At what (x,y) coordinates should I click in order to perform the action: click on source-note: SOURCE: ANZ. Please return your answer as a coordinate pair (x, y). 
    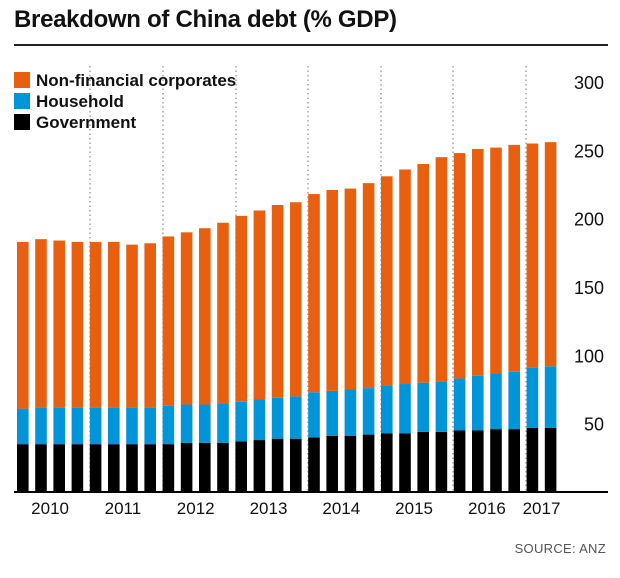
    Looking at the image, I should click on (560, 548).